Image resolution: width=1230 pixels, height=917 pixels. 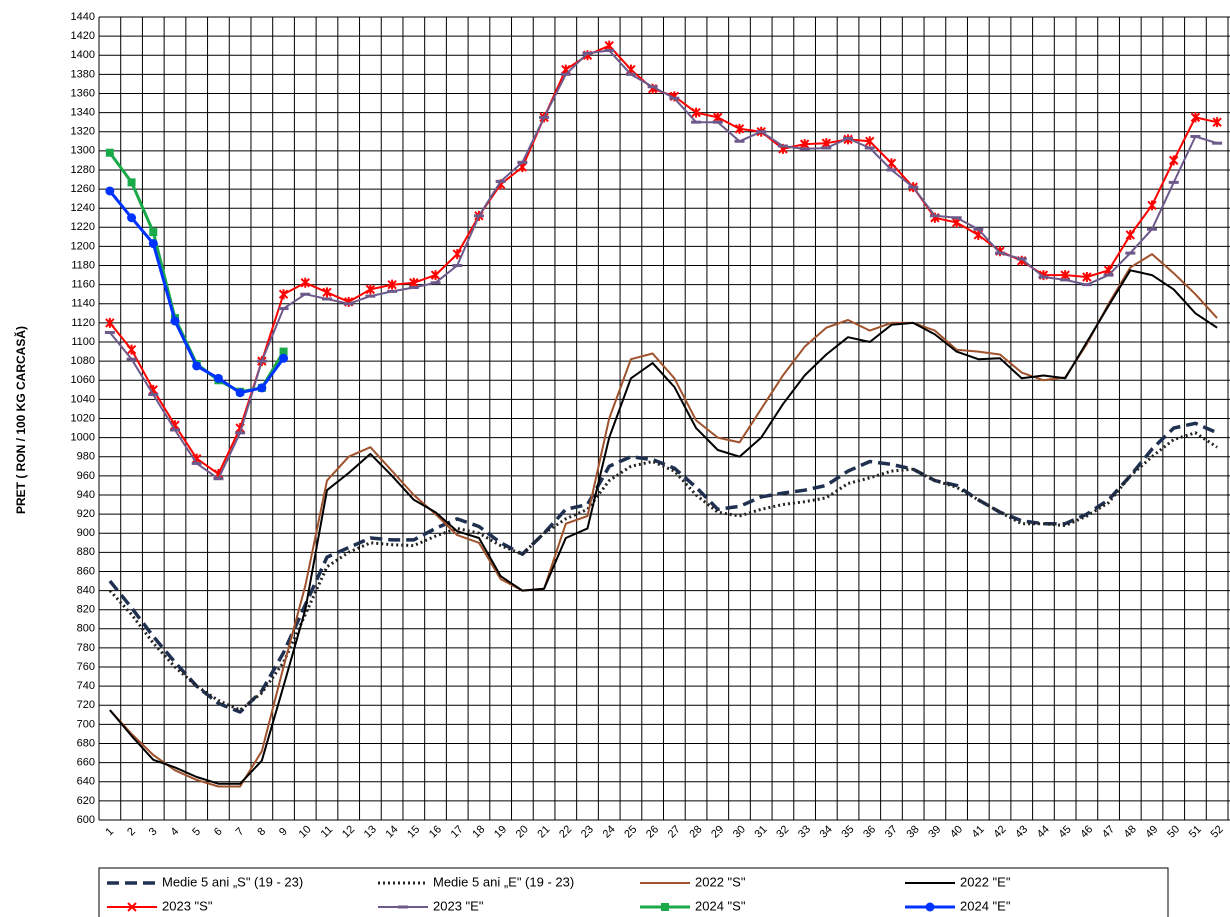 I want to click on legend-box, so click(x=633, y=892).